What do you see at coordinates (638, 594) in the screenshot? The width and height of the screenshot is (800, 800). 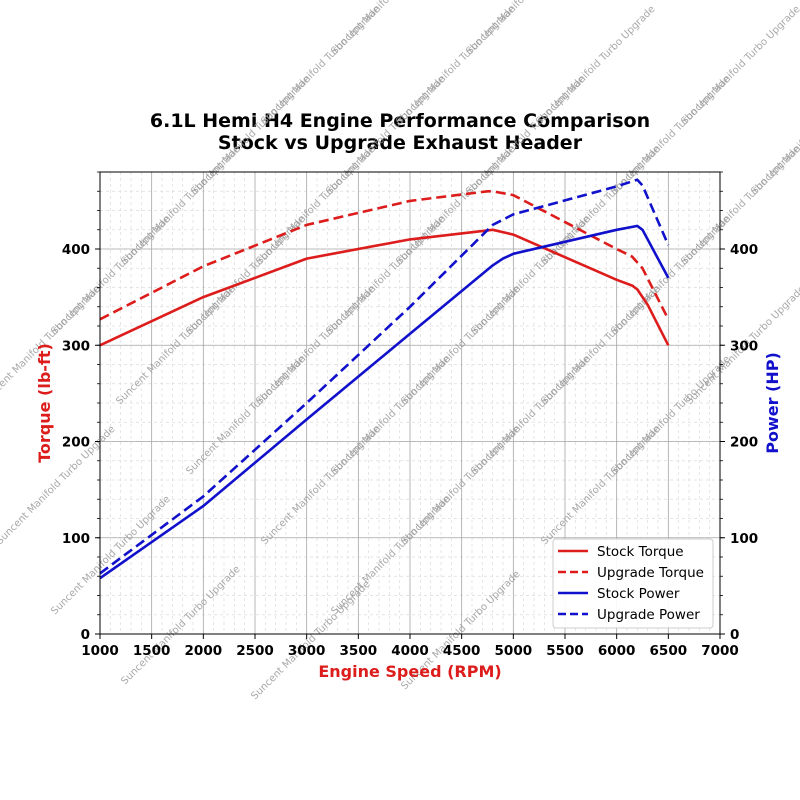 I see `legend-label: Stock Power` at bounding box center [638, 594].